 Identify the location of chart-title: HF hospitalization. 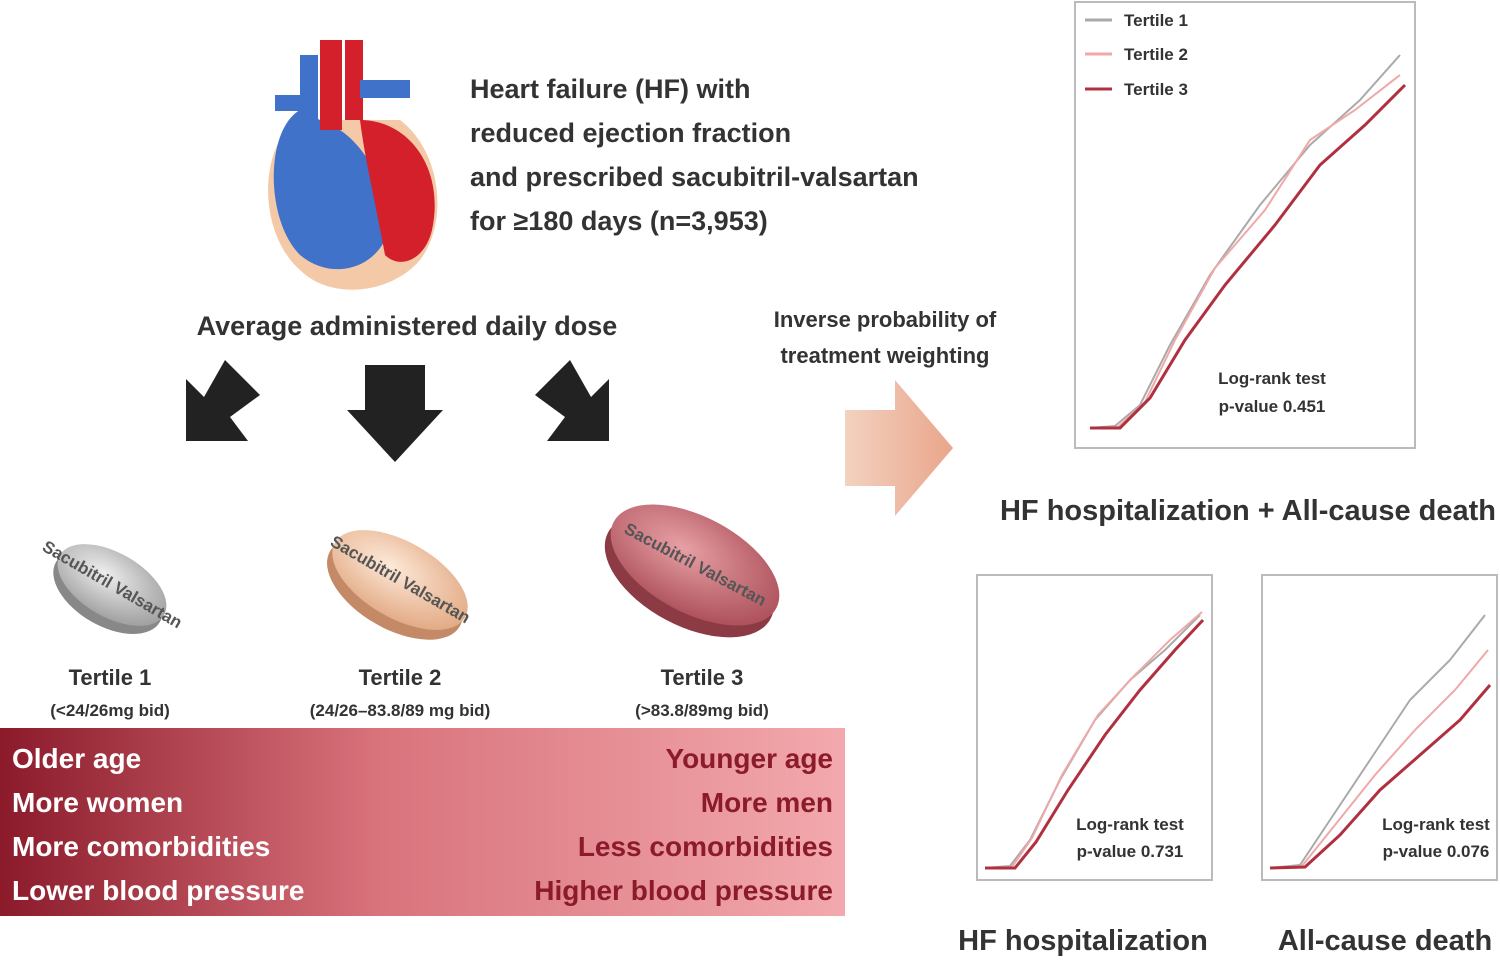
(1083, 941).